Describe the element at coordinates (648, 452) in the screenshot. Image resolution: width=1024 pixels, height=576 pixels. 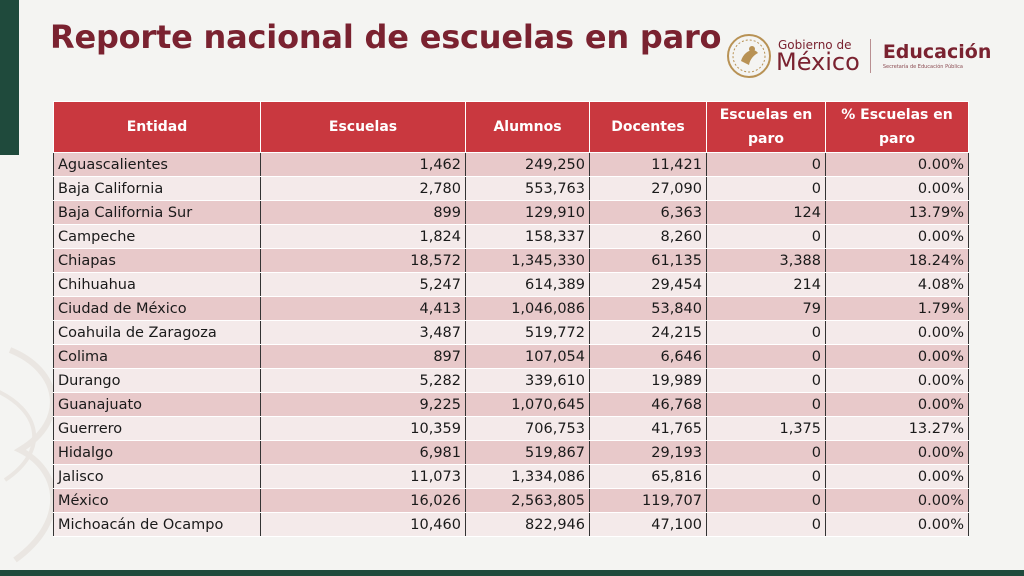
I see `cell-docentes: 29,193` at that location.